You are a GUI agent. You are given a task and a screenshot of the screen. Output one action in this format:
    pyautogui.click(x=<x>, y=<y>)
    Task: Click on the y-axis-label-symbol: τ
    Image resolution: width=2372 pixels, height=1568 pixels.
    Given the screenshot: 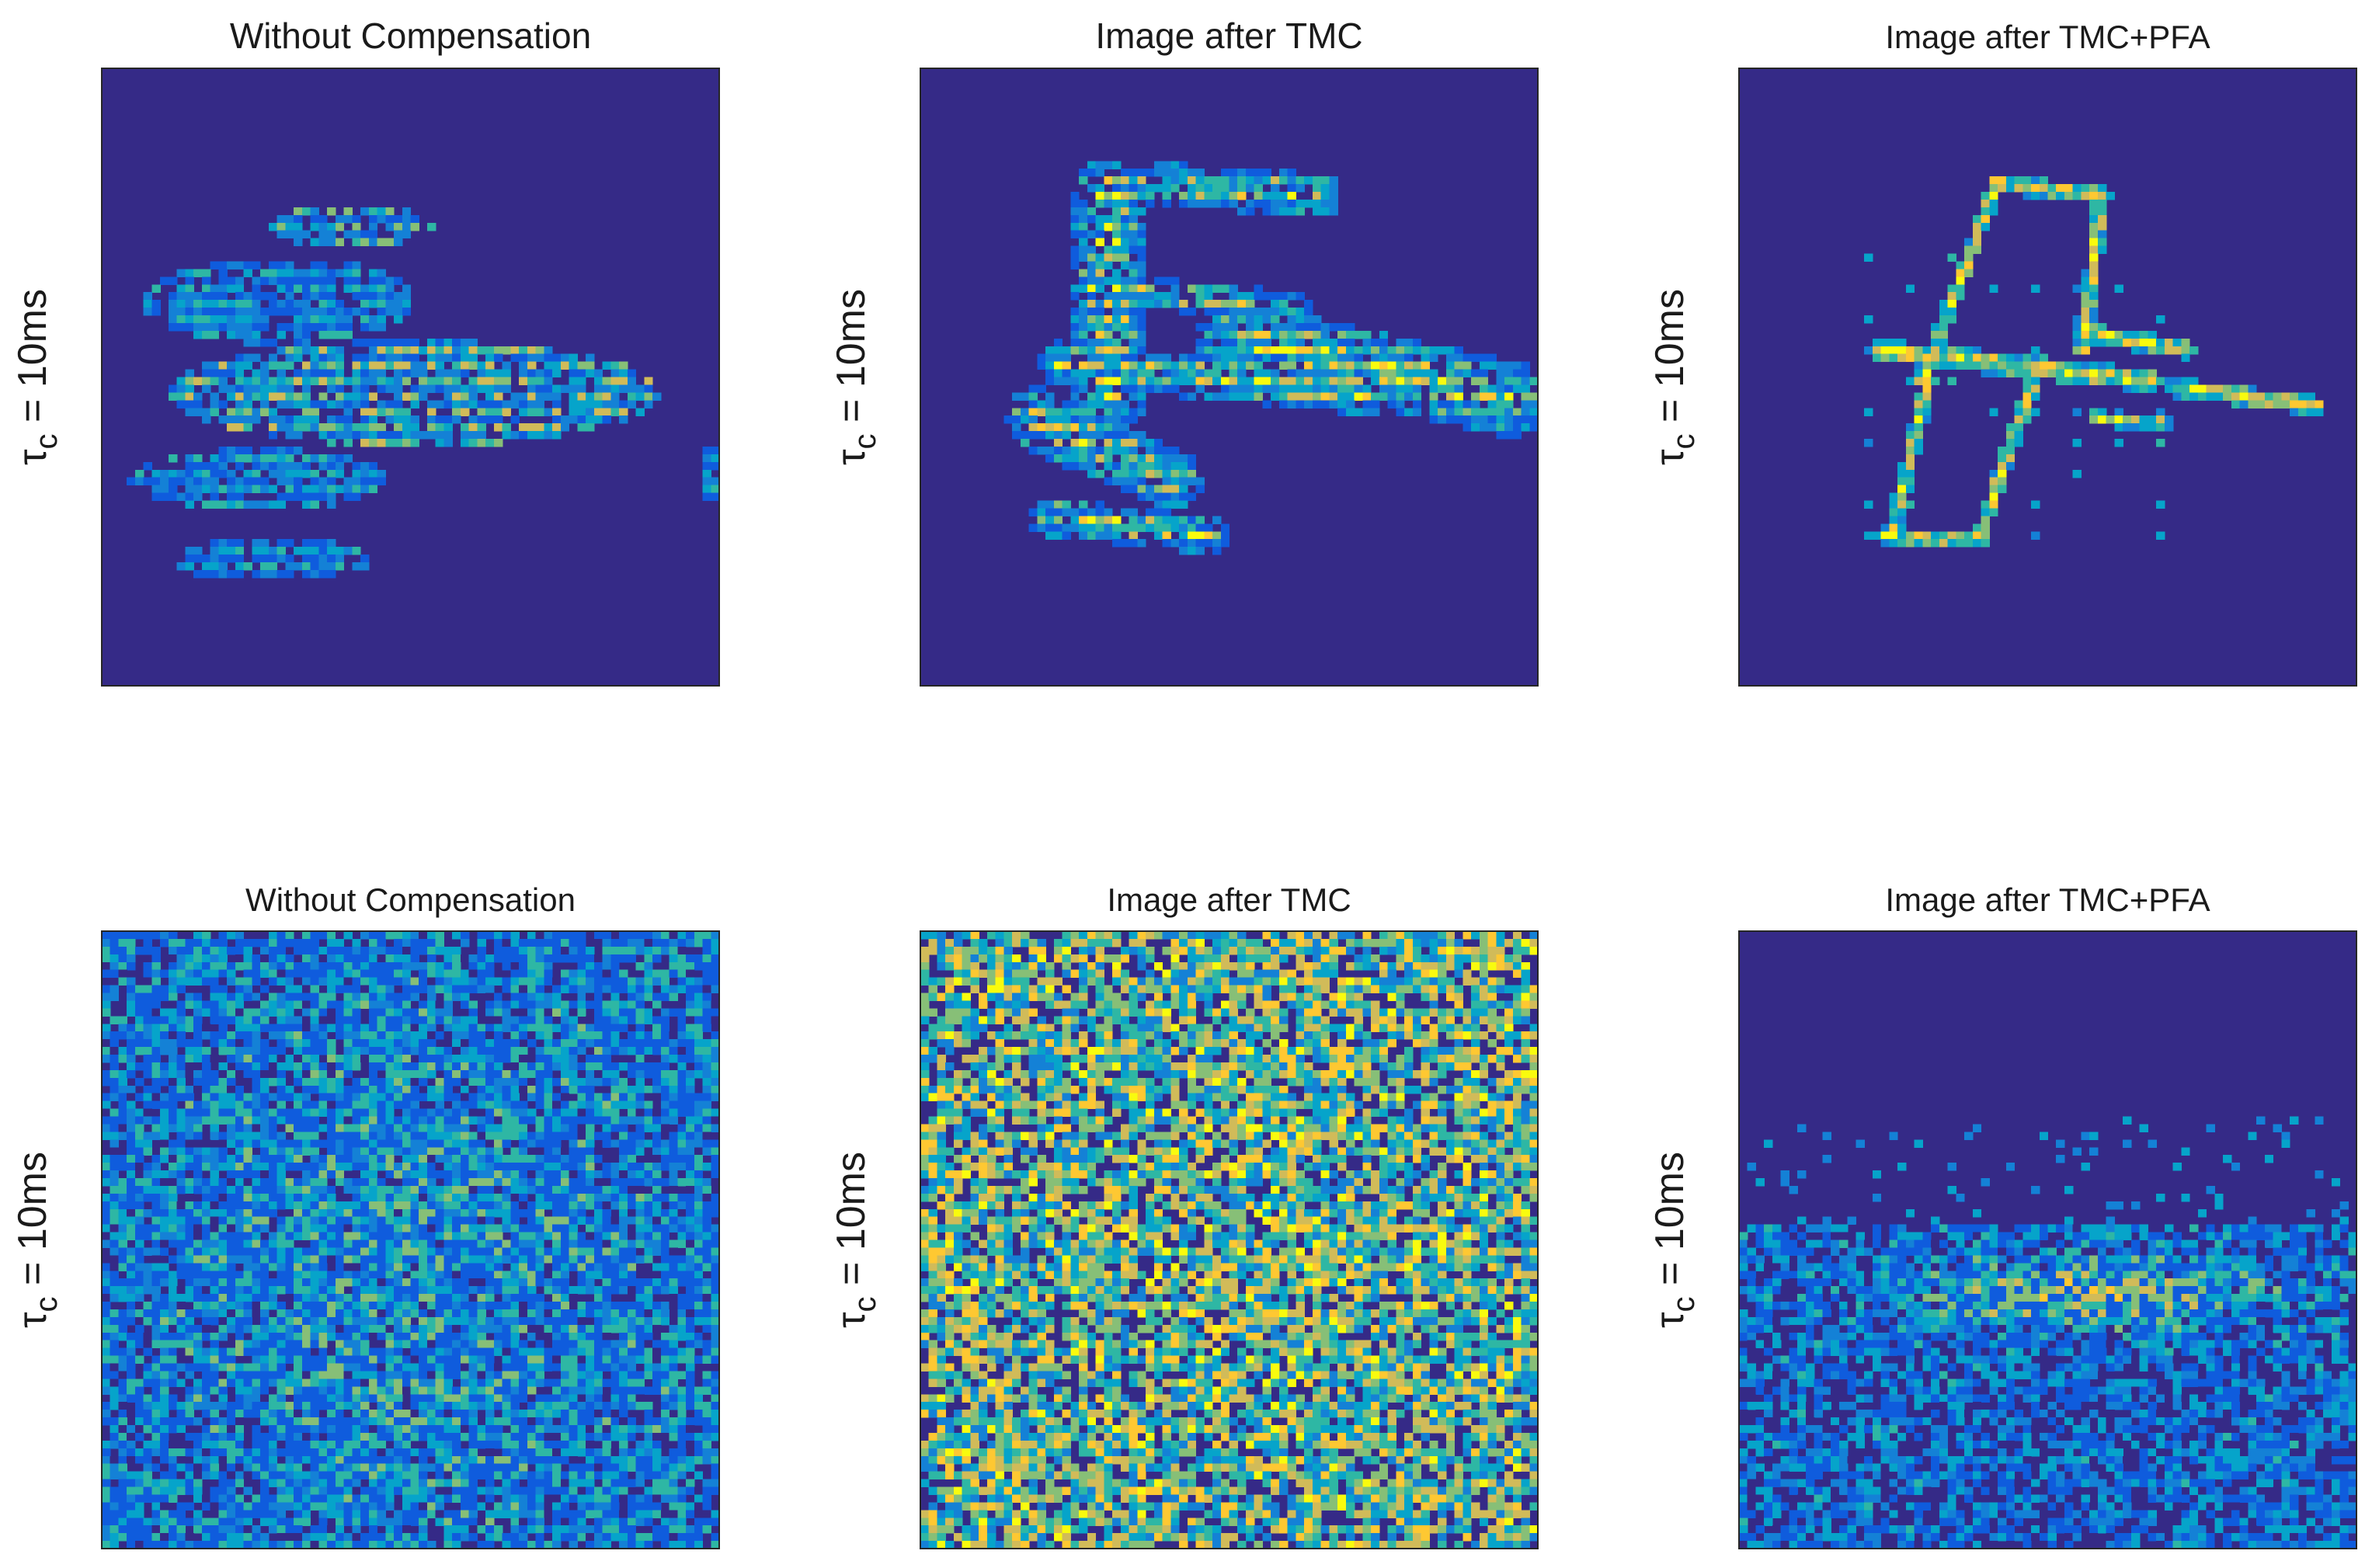 What is the action you would take?
    pyautogui.click(x=32, y=457)
    